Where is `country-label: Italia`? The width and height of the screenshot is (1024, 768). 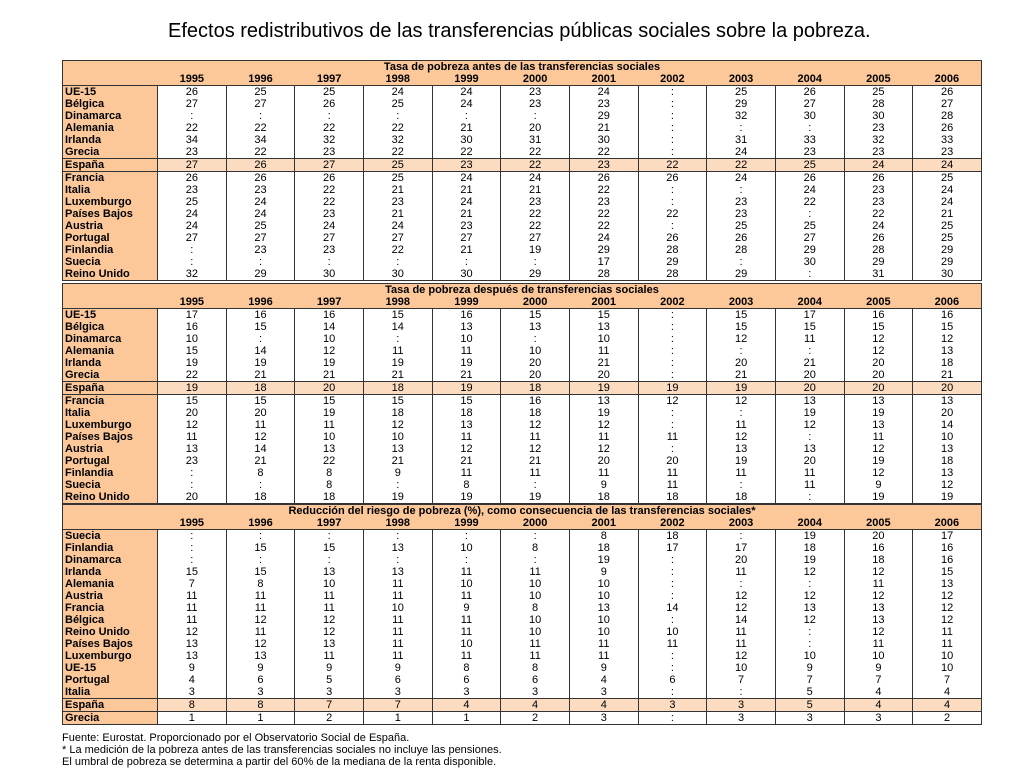 country-label: Italia is located at coordinates (110, 692).